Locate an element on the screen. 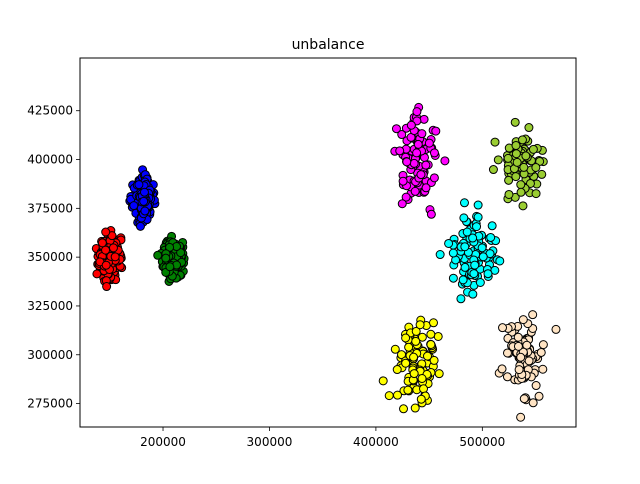 The width and height of the screenshot is (640, 484). y-tick-label: 400000 is located at coordinates (50, 160).